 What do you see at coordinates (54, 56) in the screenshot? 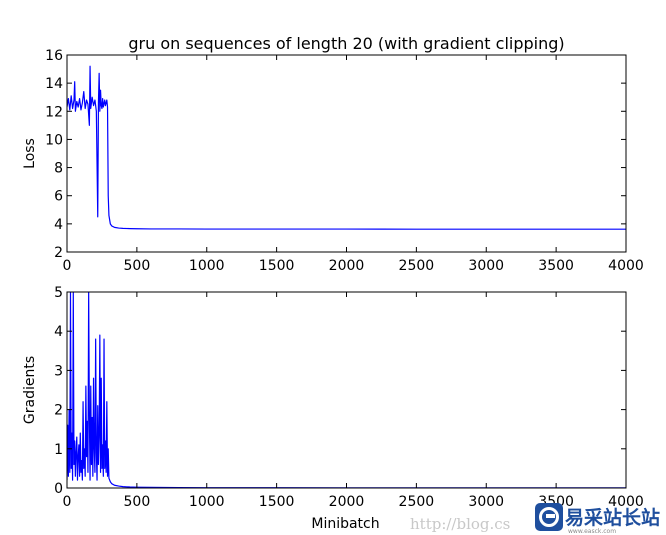
I see `y-tick-label: 16` at bounding box center [54, 56].